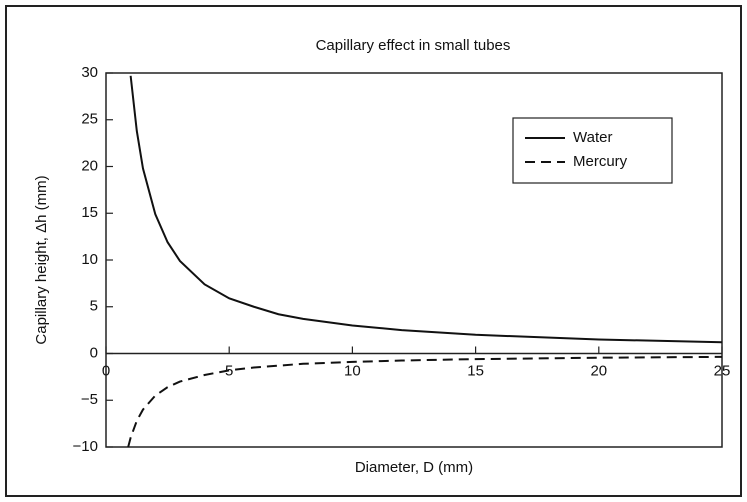  Describe the element at coordinates (475, 370) in the screenshot. I see `x-tick-label: 15` at that location.